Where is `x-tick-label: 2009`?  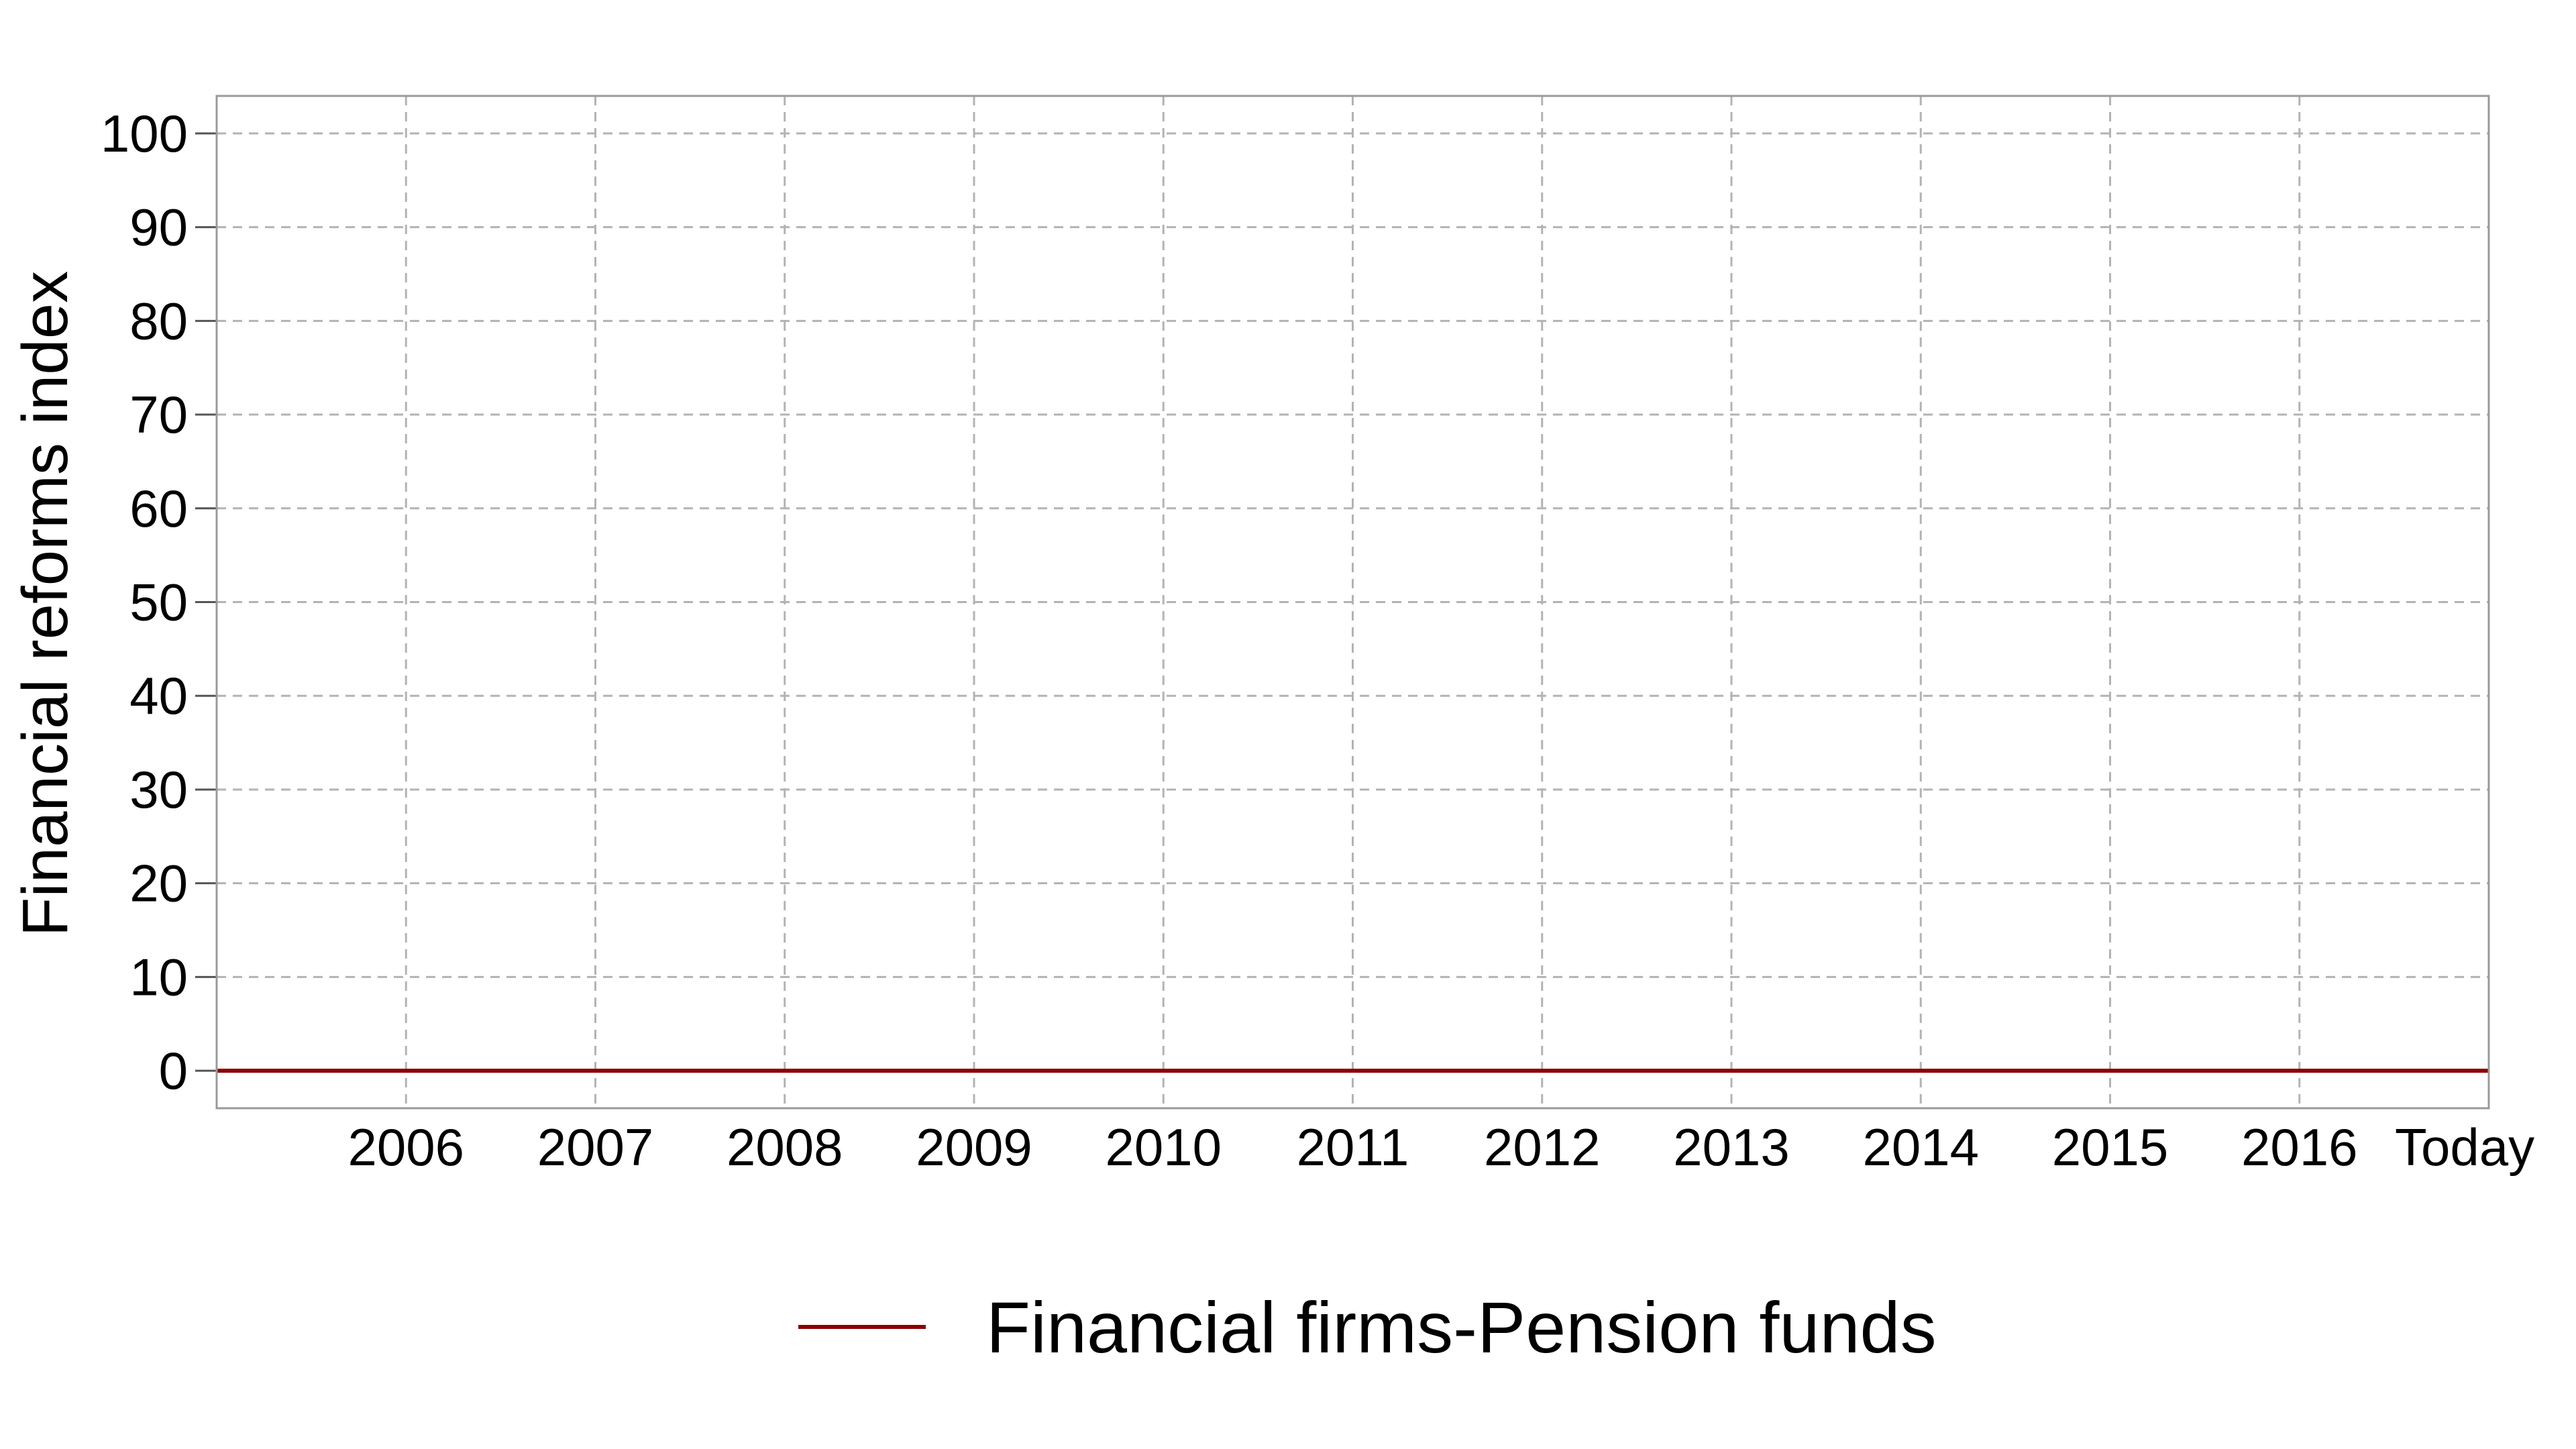
x-tick-label: 2009 is located at coordinates (974, 1147).